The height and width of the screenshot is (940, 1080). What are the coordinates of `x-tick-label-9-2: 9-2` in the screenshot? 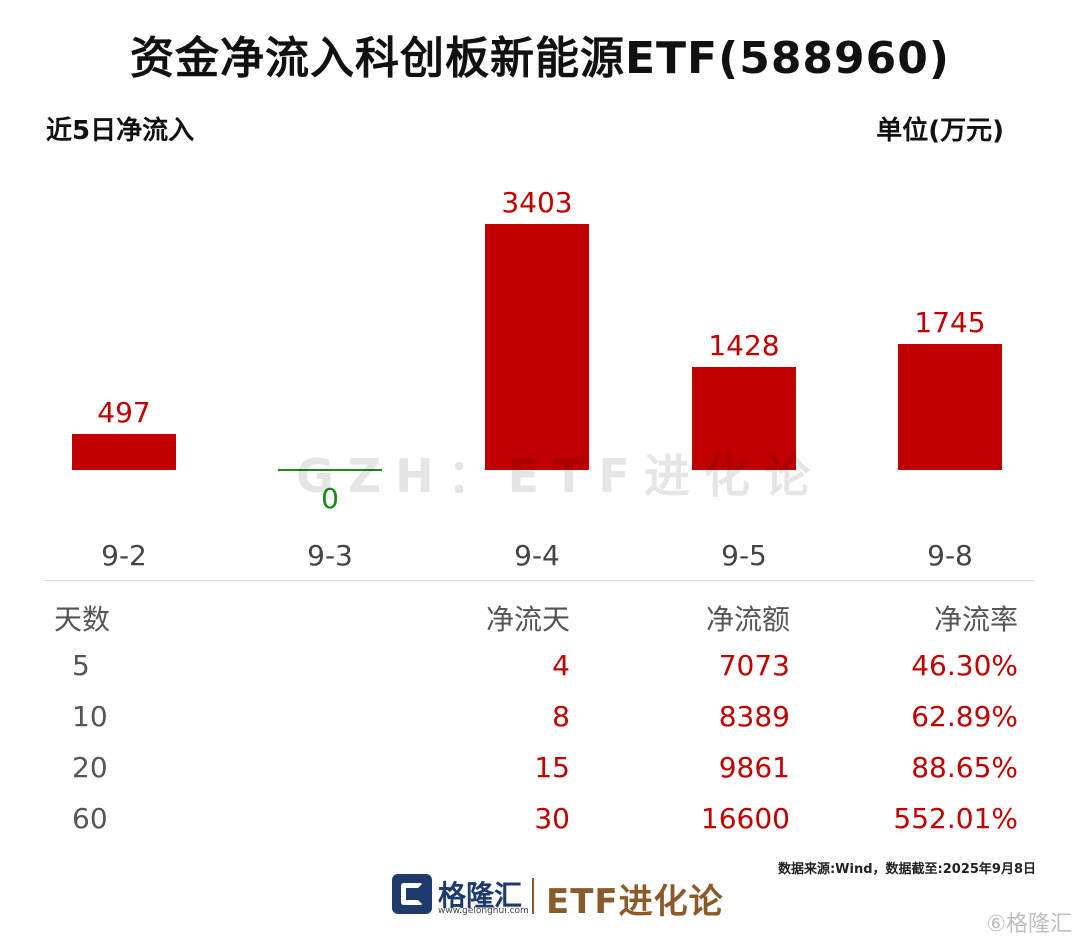 It's located at (124, 555).